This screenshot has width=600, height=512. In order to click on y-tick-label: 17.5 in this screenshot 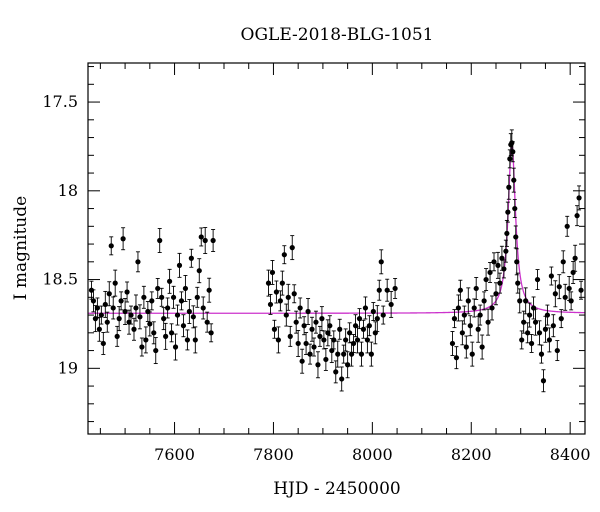, I will do `click(60, 101)`.